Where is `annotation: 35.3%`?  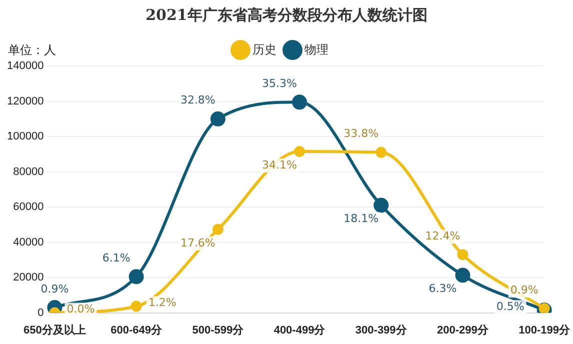
annotation: 35.3% is located at coordinates (279, 83).